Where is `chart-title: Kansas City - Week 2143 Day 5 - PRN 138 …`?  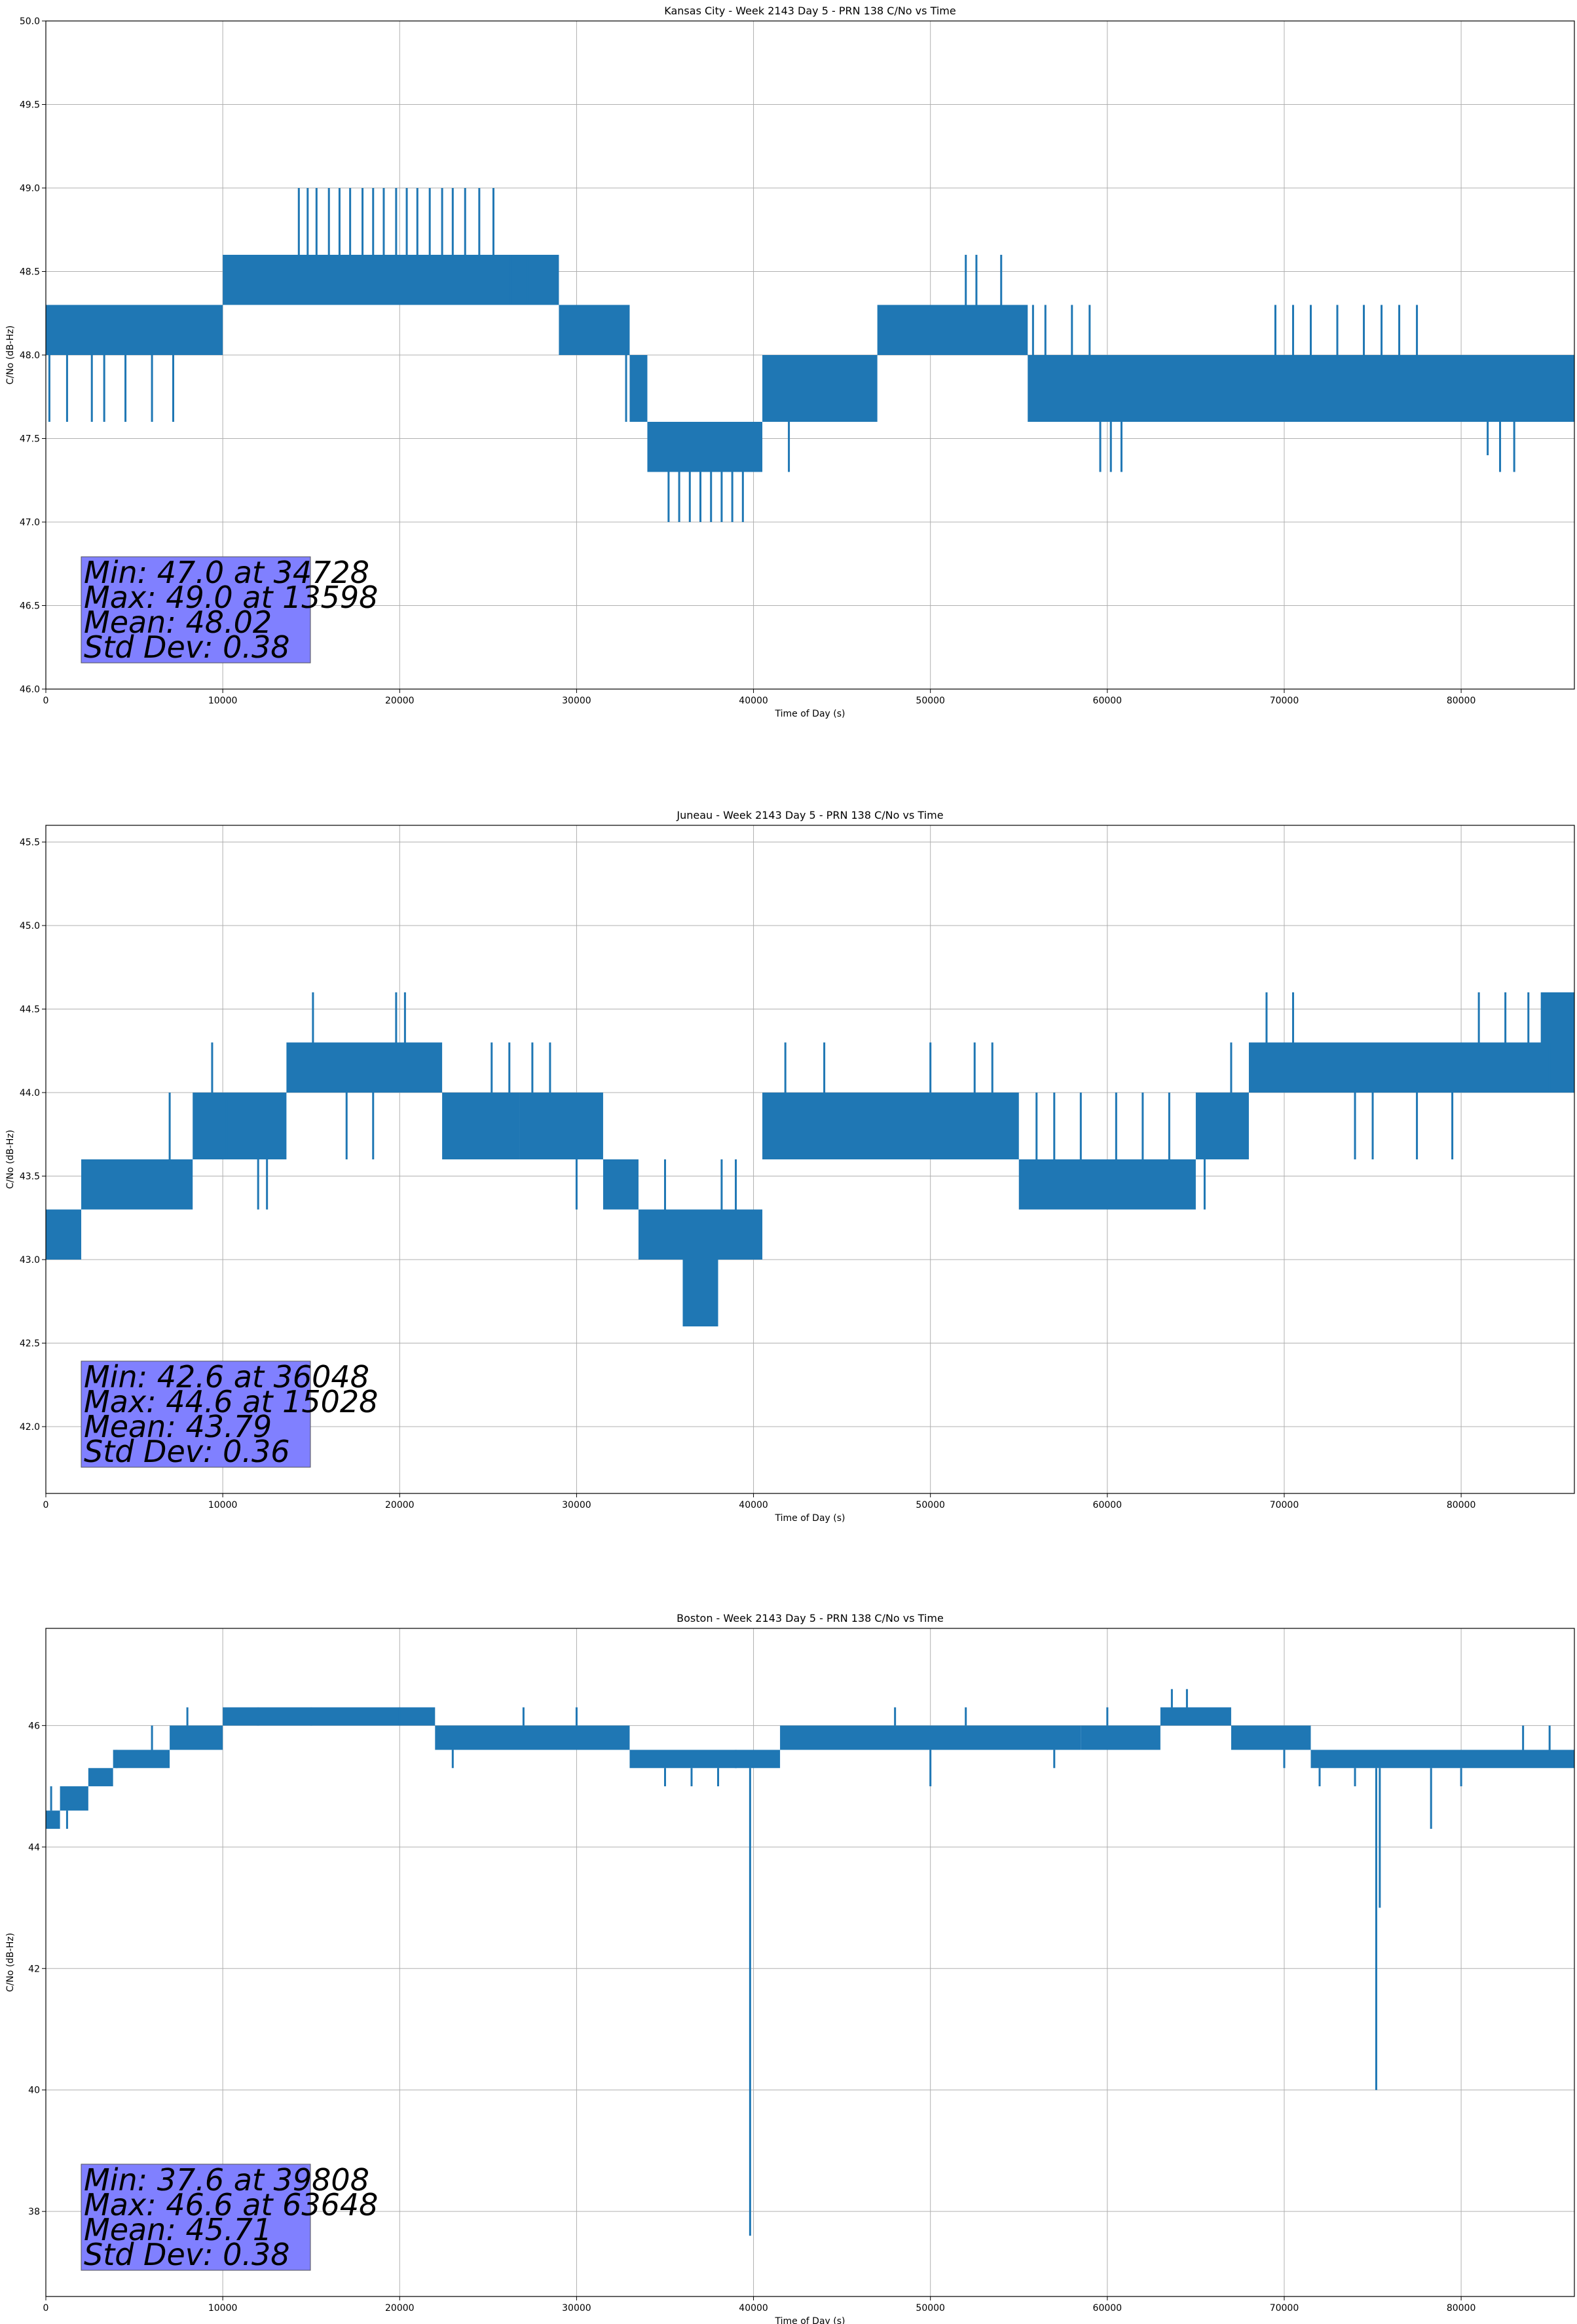 chart-title: Kansas City - Week 2143 Day 5 - PRN 138 … is located at coordinates (809, 11).